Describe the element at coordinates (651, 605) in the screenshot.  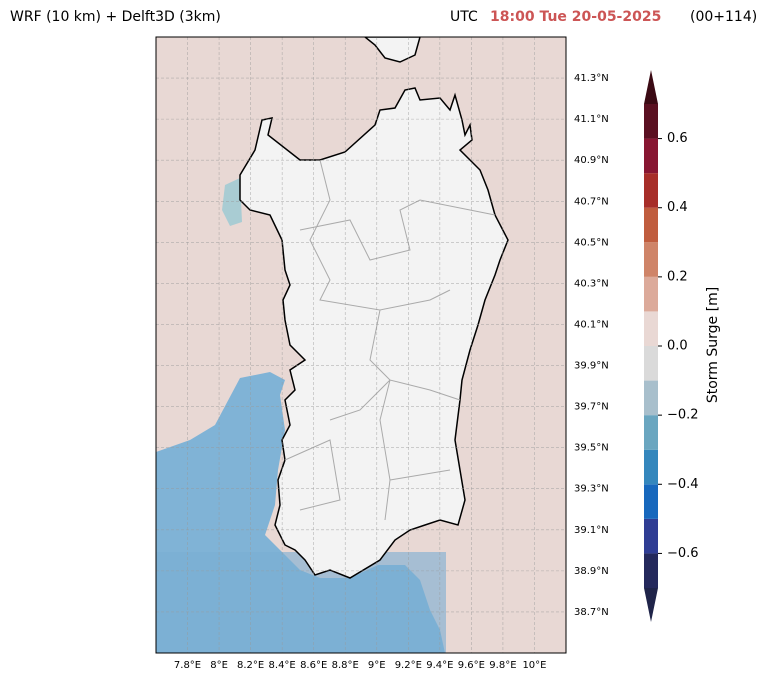
I see `colorbar-under` at that location.